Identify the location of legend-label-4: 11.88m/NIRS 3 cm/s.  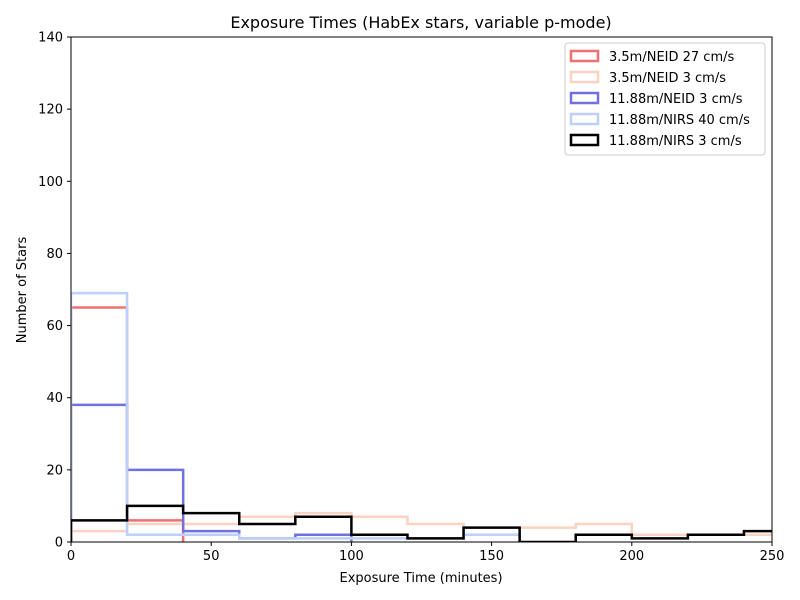
(675, 141).